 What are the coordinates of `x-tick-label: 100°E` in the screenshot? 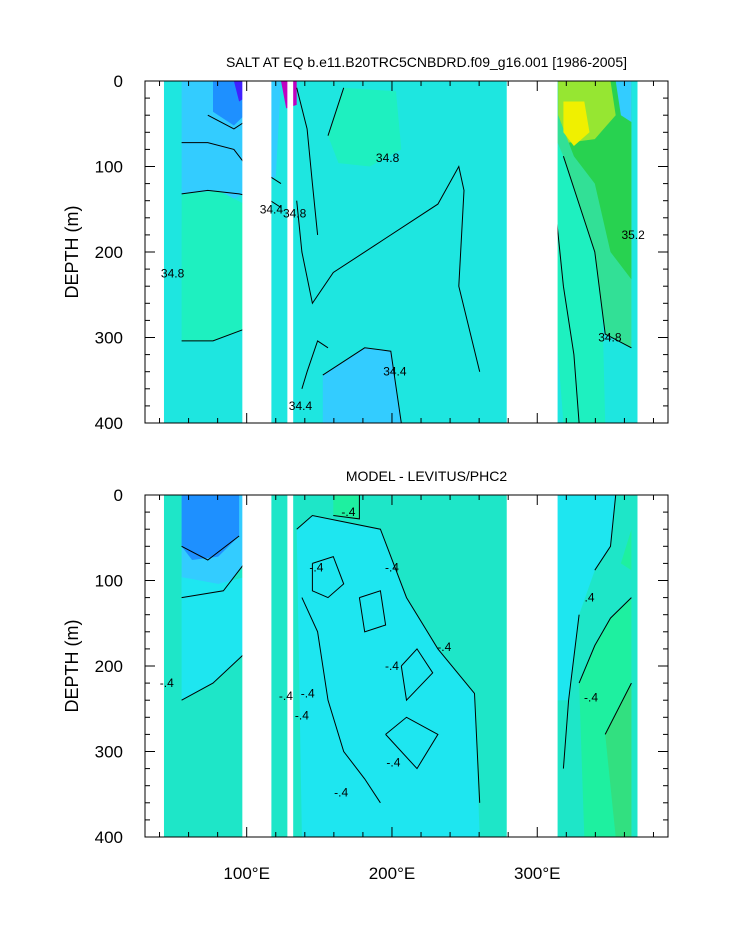 It's located at (246, 873).